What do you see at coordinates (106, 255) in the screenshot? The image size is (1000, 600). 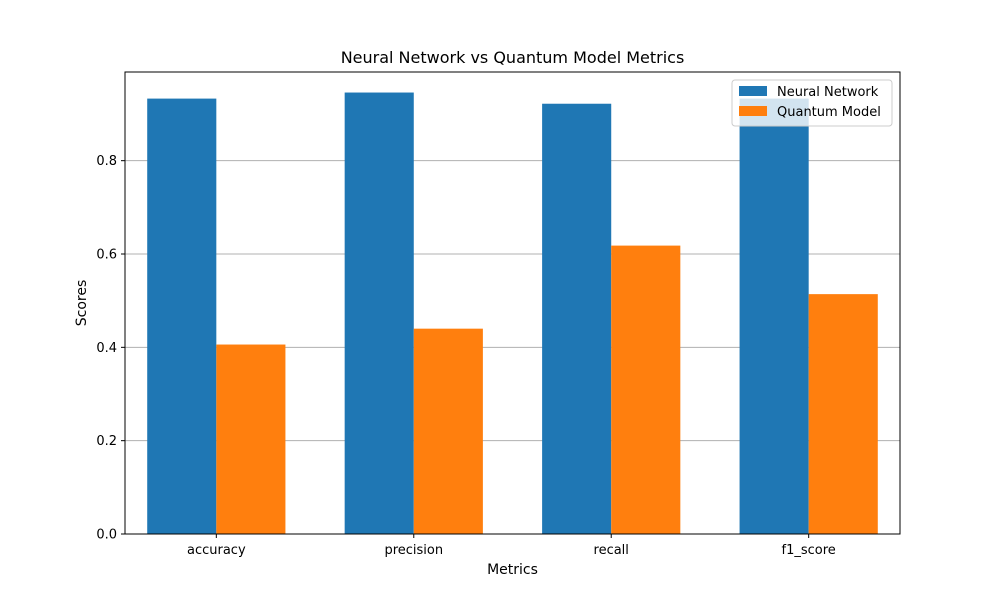 I see `y-tick-label: 0.6` at bounding box center [106, 255].